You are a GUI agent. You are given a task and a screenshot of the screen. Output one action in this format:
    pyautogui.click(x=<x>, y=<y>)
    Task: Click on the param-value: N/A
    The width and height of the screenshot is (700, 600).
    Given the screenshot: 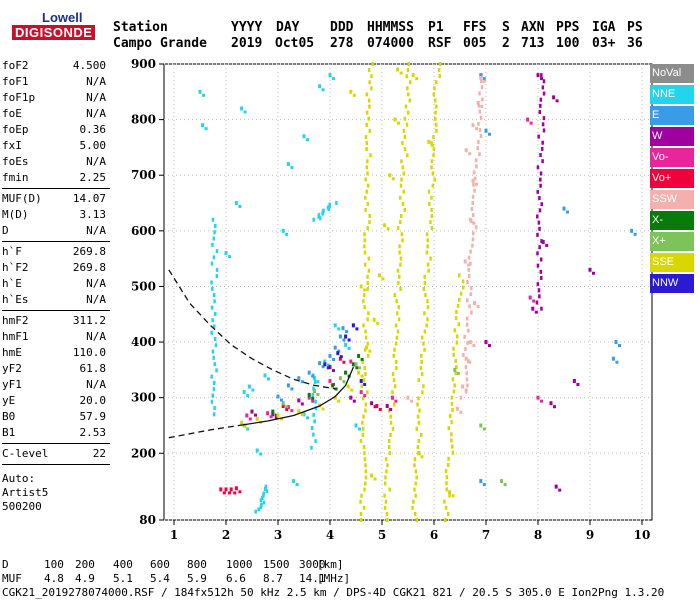 What is the action you would take?
    pyautogui.click(x=96, y=299)
    